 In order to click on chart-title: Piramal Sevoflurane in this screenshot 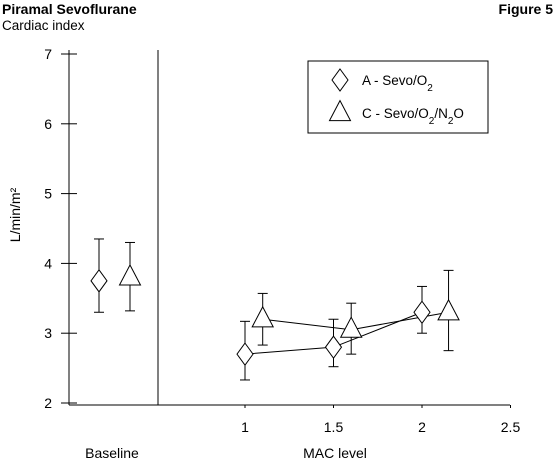, I will do `click(69, 9)`.